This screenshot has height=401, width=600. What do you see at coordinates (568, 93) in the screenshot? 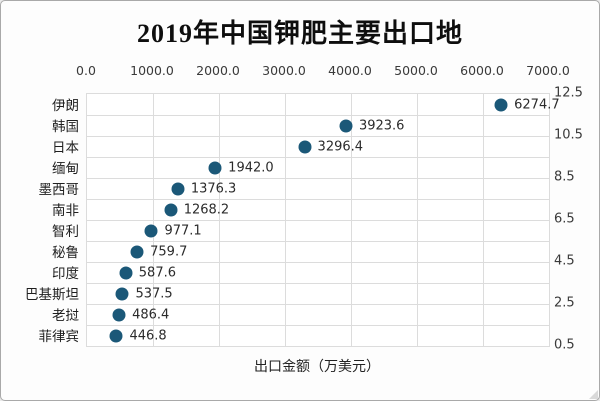
I see `right-y-tick-label: 12.5` at bounding box center [568, 93].